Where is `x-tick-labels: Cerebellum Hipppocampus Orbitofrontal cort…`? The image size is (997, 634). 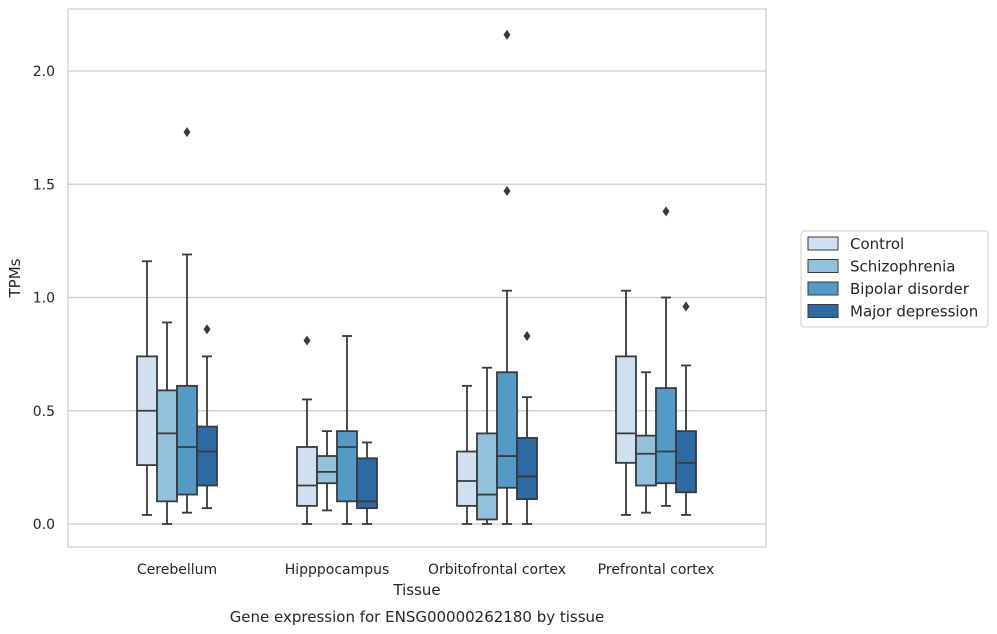
x-tick-labels: Cerebellum Hipppocampus Orbitofrontal cort… is located at coordinates (425, 570).